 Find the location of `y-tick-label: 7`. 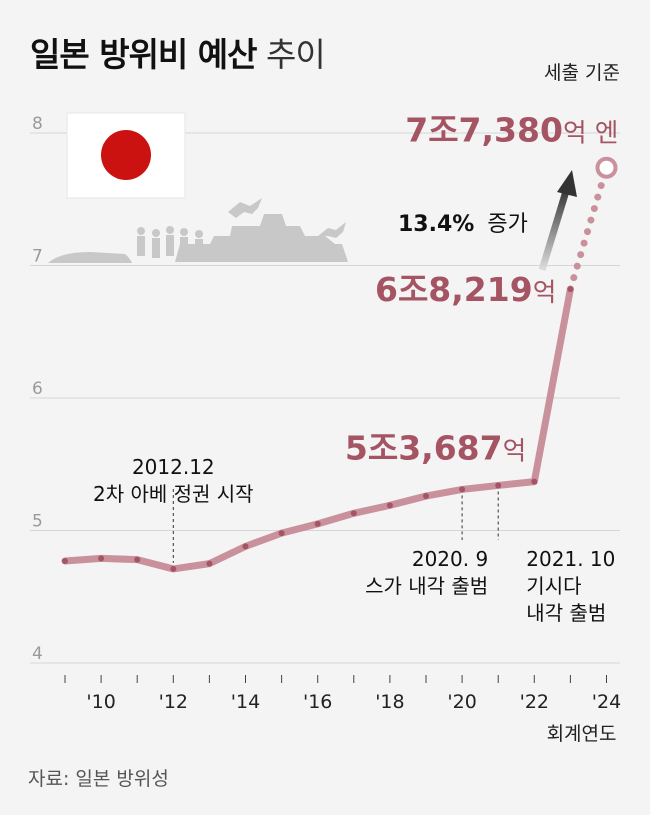

y-tick-label: 7 is located at coordinates (37, 257).